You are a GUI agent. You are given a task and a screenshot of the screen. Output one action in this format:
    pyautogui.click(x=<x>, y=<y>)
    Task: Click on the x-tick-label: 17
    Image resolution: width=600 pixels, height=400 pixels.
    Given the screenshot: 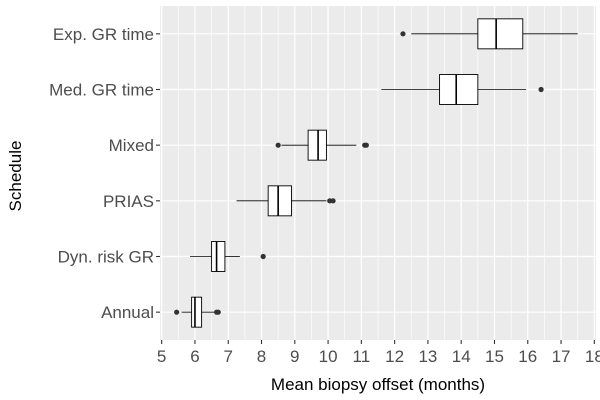 What is the action you would take?
    pyautogui.click(x=561, y=356)
    